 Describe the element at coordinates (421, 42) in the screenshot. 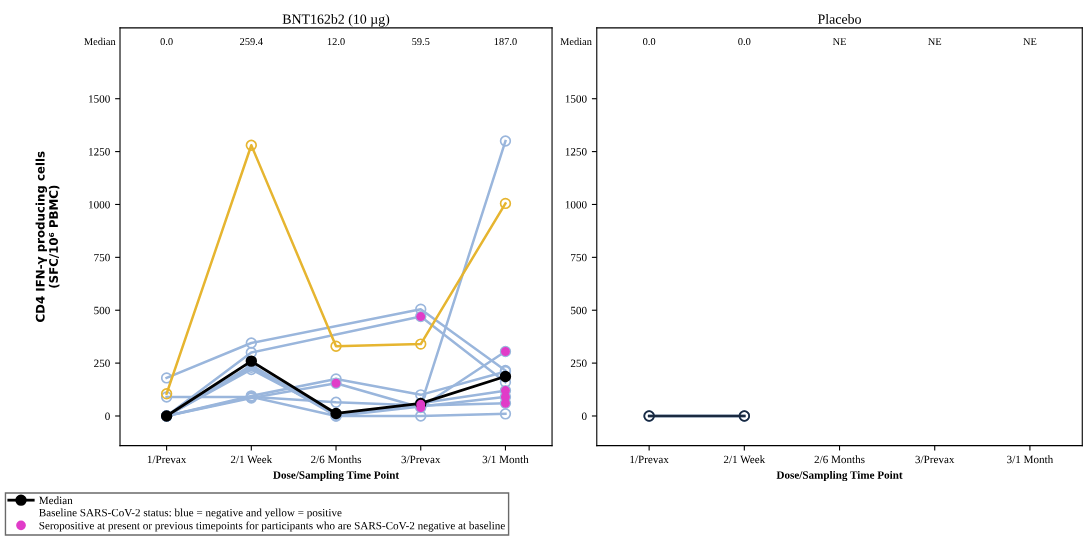

I see `annotation: 59.5` at that location.